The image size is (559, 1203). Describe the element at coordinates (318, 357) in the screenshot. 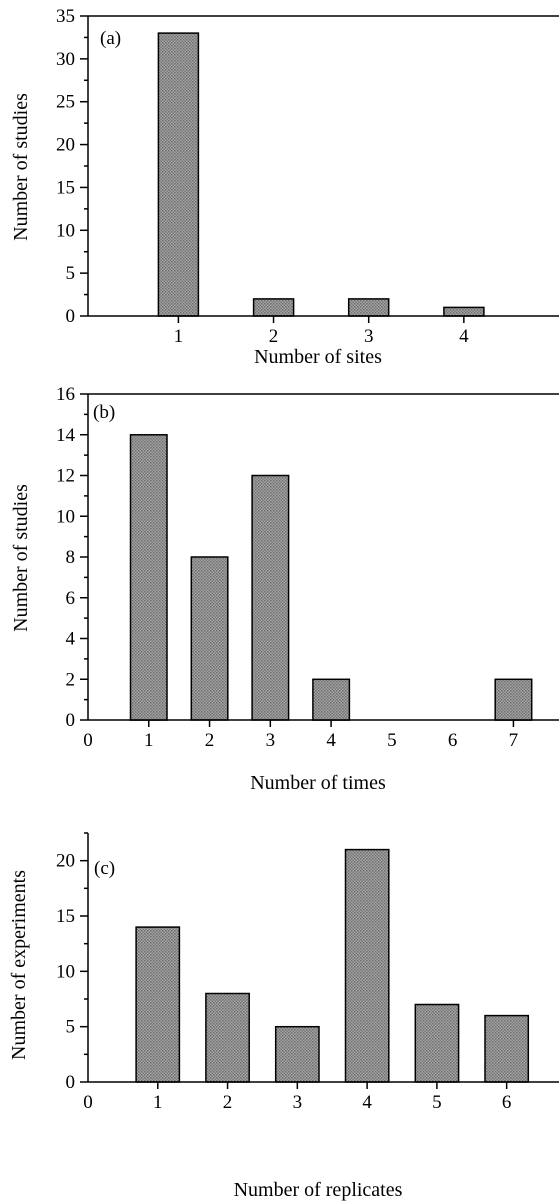

I see `x-axis-label-a: Number of sites` at that location.